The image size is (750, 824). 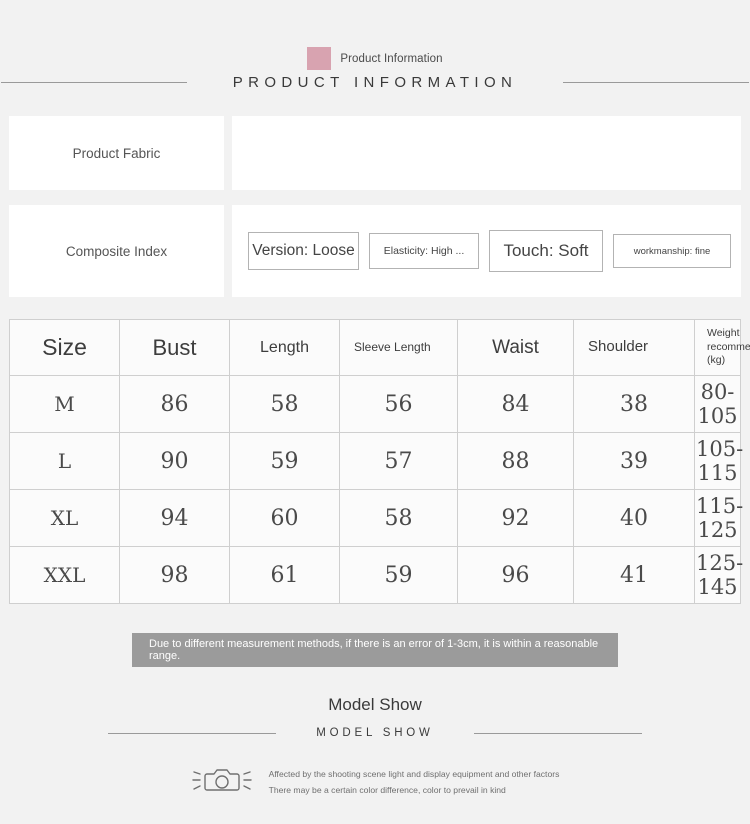 What do you see at coordinates (64, 347) in the screenshot?
I see `column-header-size: Size` at bounding box center [64, 347].